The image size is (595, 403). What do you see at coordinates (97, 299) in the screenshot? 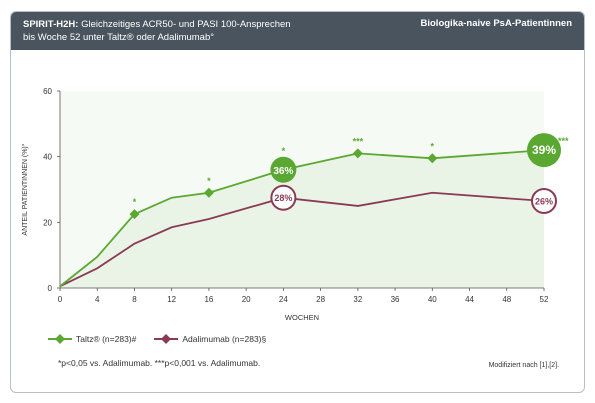
I see `x-tick-label: 4` at bounding box center [97, 299].